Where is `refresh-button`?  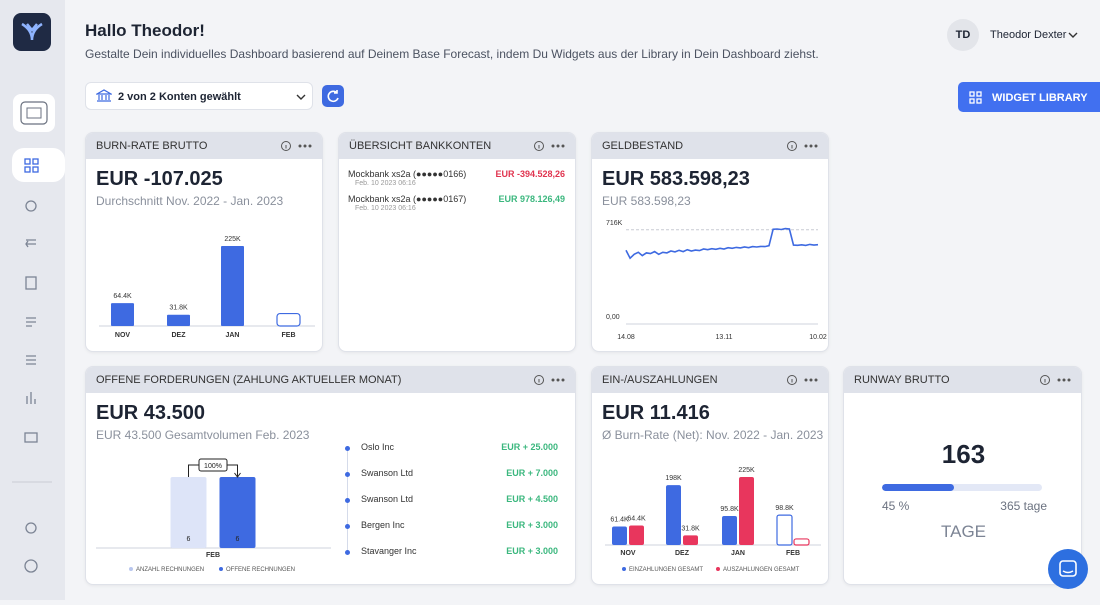 refresh-button is located at coordinates (333, 96).